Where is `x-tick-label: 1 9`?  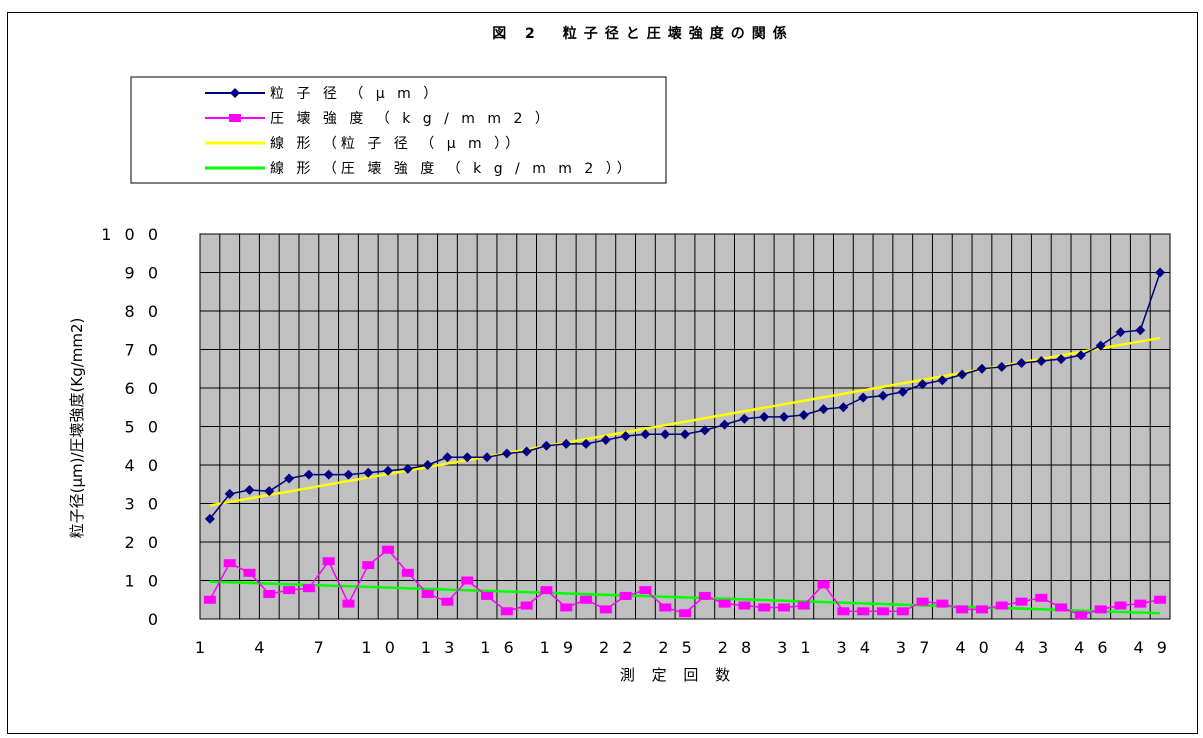
x-tick-label: 1 9 is located at coordinates (558, 647).